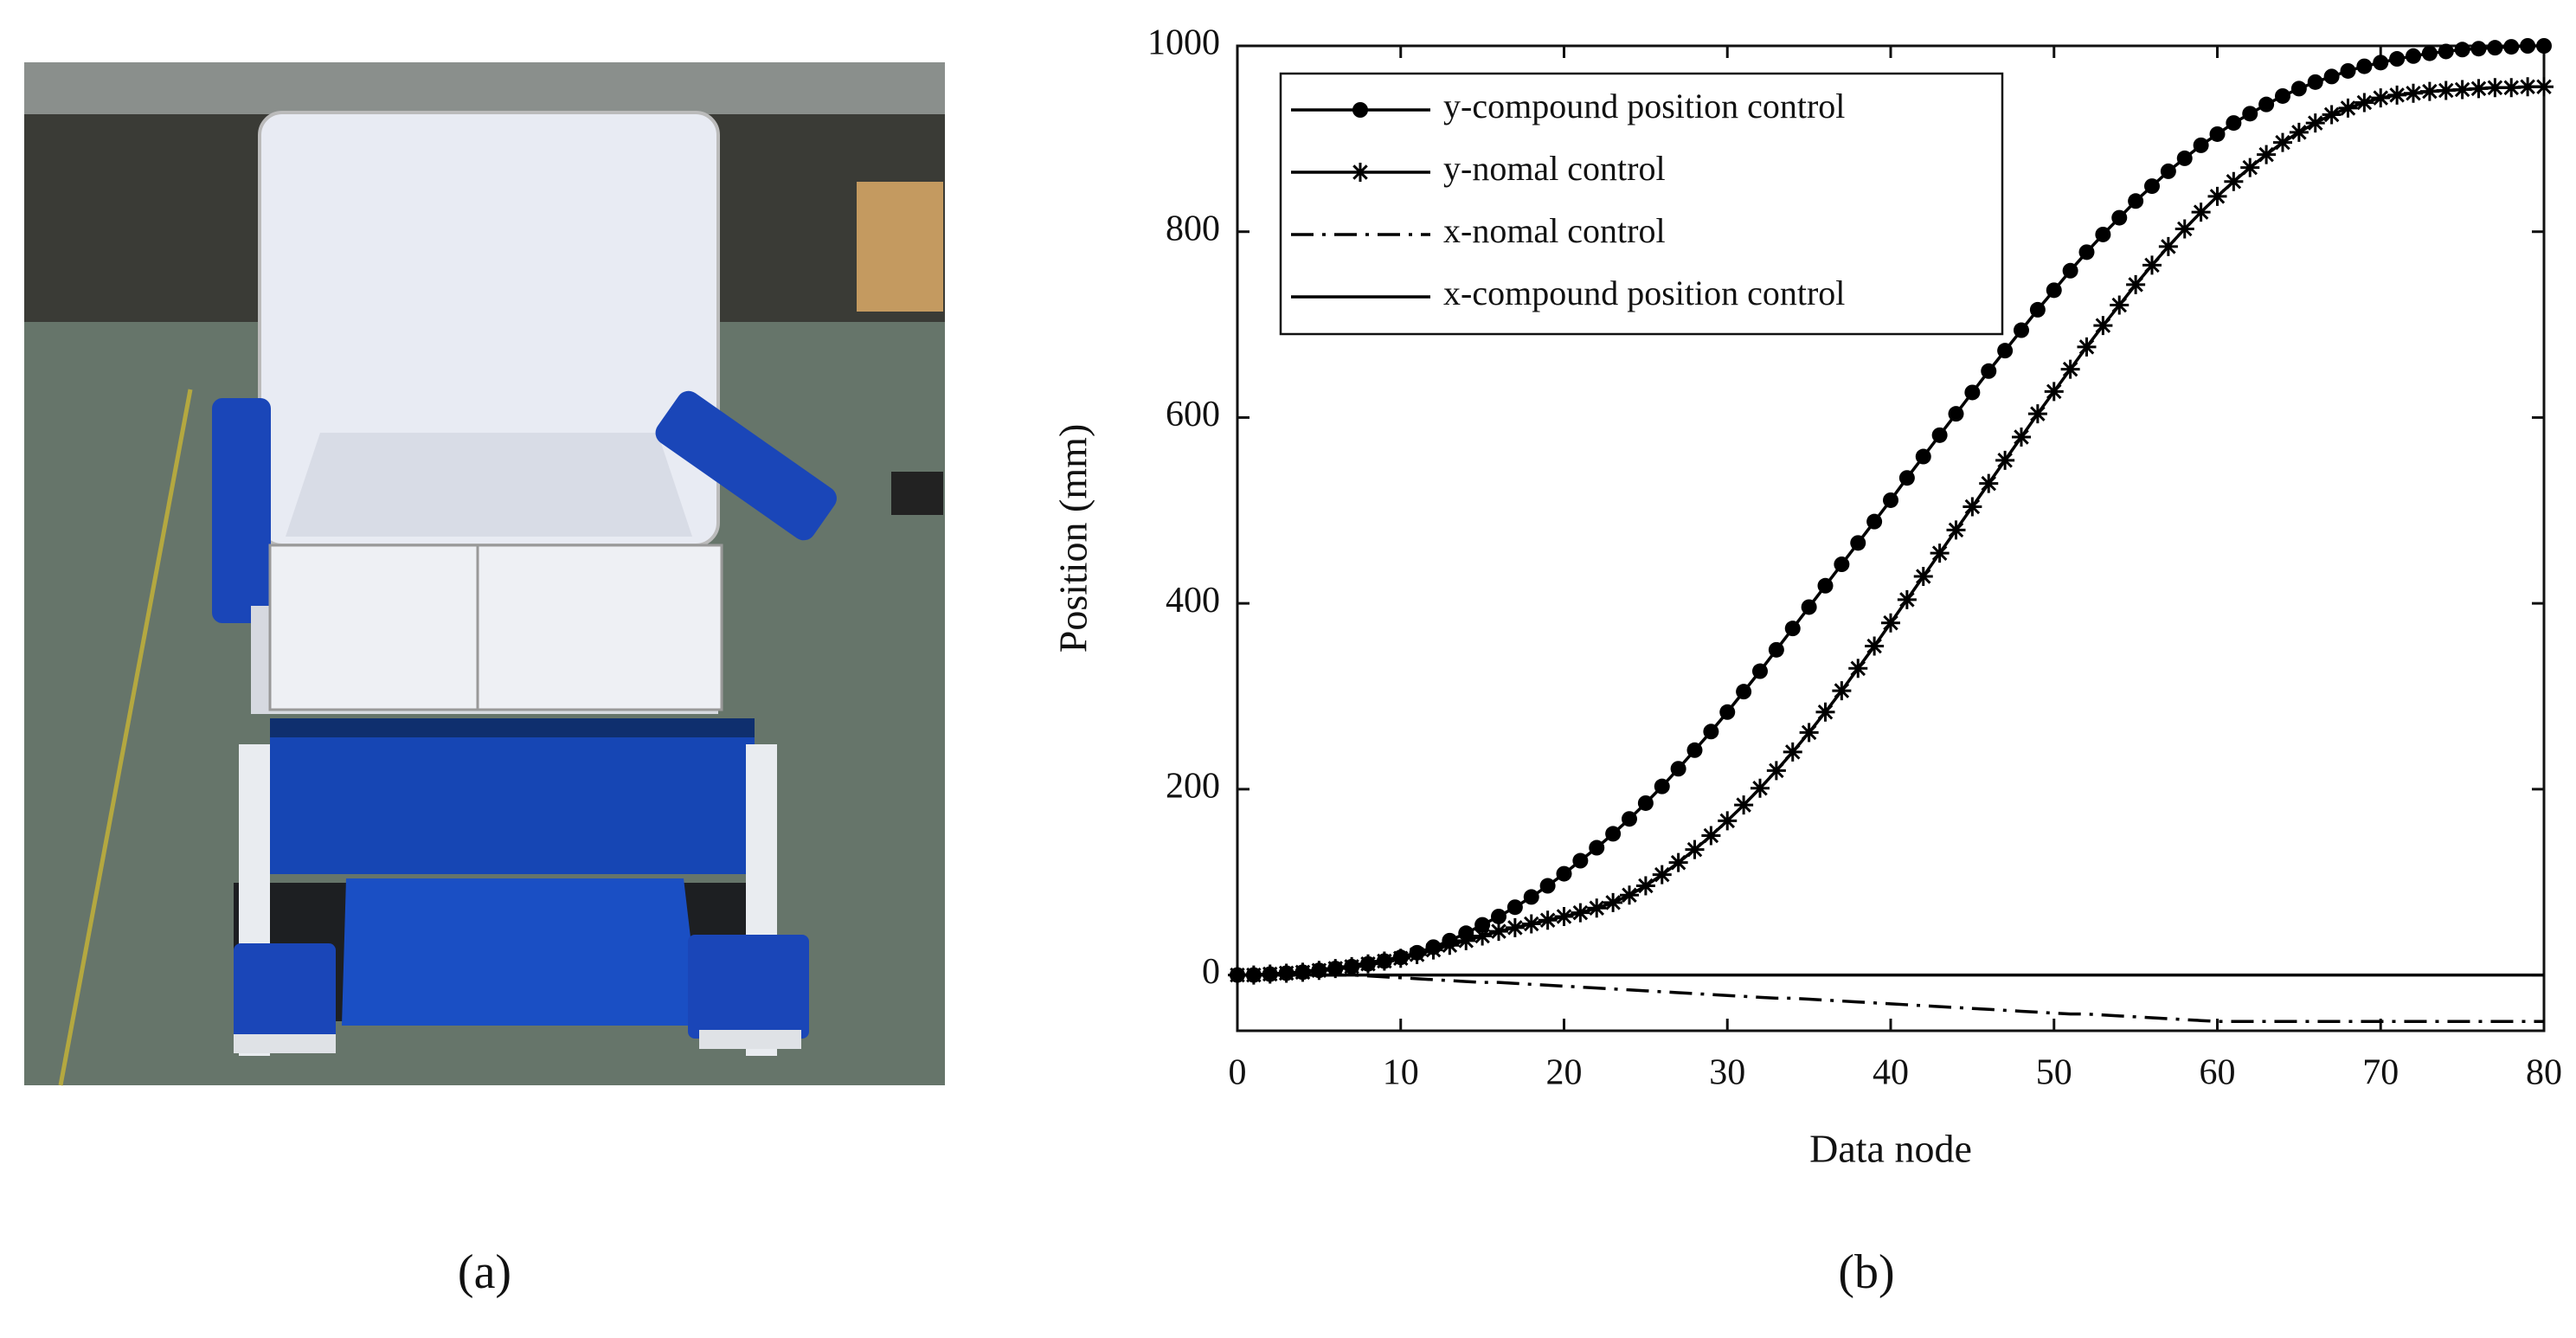 Image resolution: width=2576 pixels, height=1338 pixels. I want to click on legend-label: x-compound position control, so click(1644, 292).